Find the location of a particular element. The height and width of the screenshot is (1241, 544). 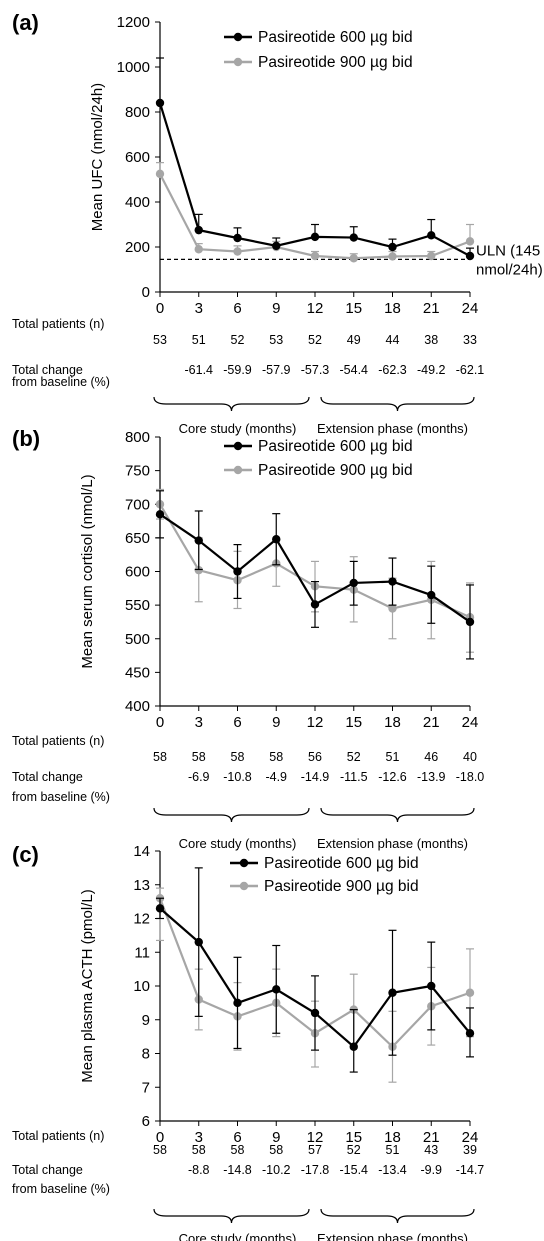

legend-entry: Pasireotide 600 µg bid is located at coordinates (335, 37).